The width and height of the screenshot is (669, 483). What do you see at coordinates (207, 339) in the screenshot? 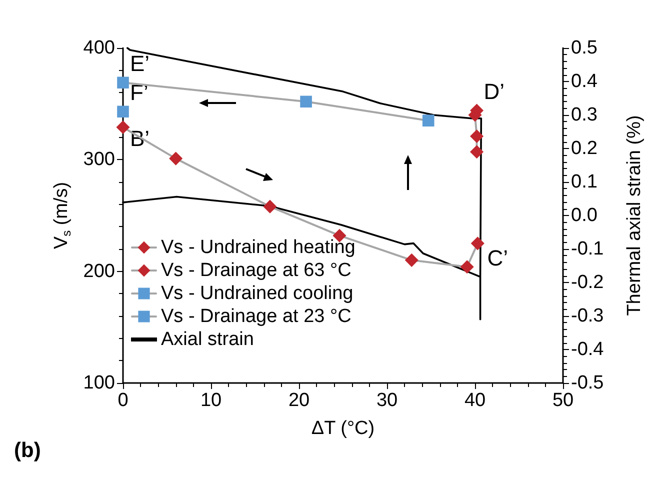
I see `legend-label: Axial strain` at bounding box center [207, 339].